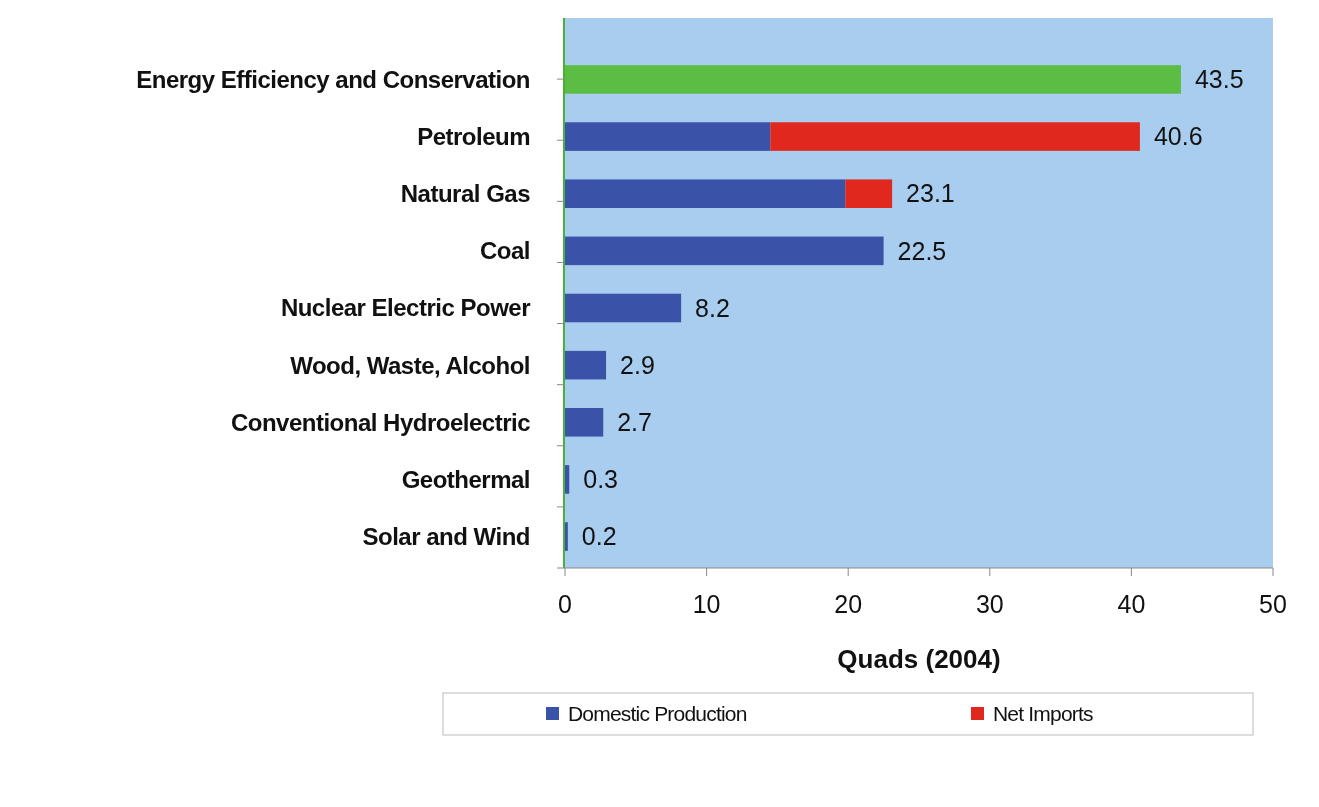 The width and height of the screenshot is (1319, 807). I want to click on total-label: 2.7, so click(634, 422).